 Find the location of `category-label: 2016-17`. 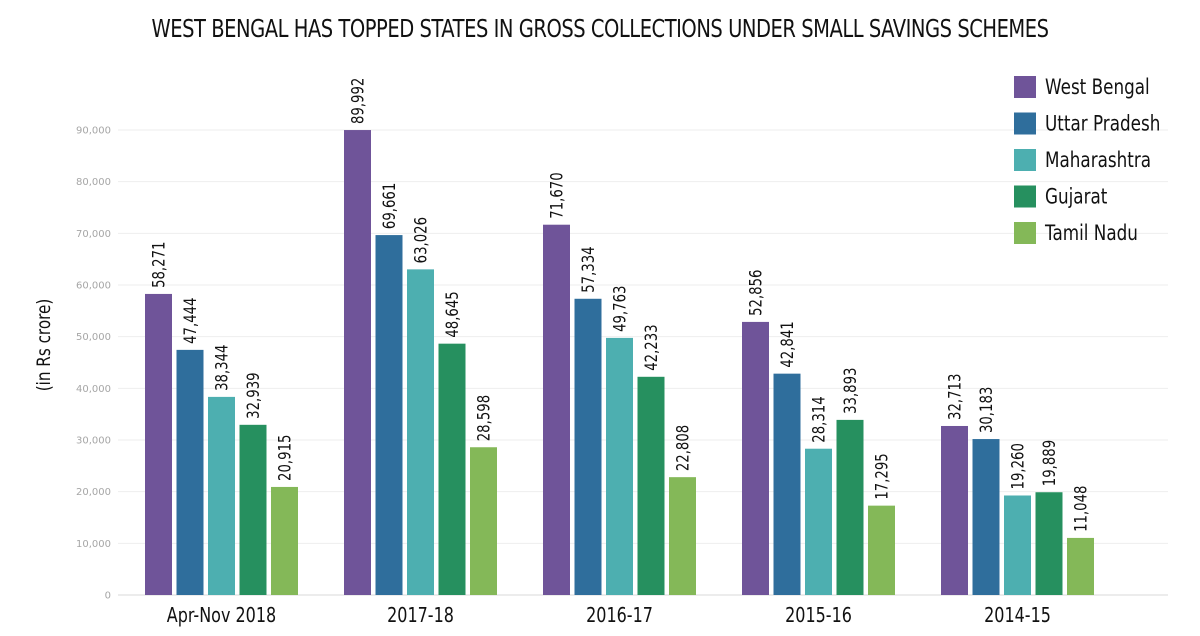

category-label: 2016-17 is located at coordinates (619, 615).